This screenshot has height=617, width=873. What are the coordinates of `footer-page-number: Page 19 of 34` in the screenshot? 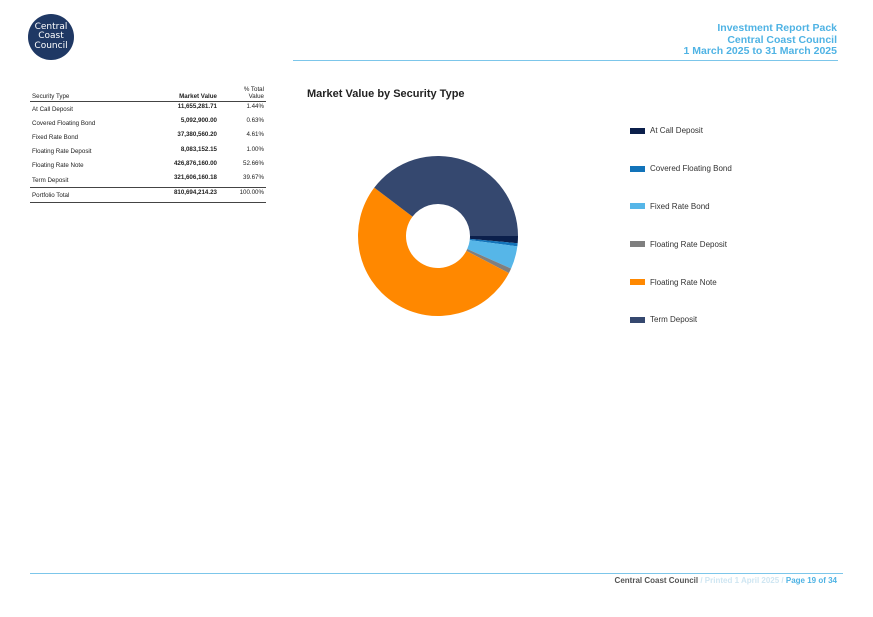 It's located at (811, 580).